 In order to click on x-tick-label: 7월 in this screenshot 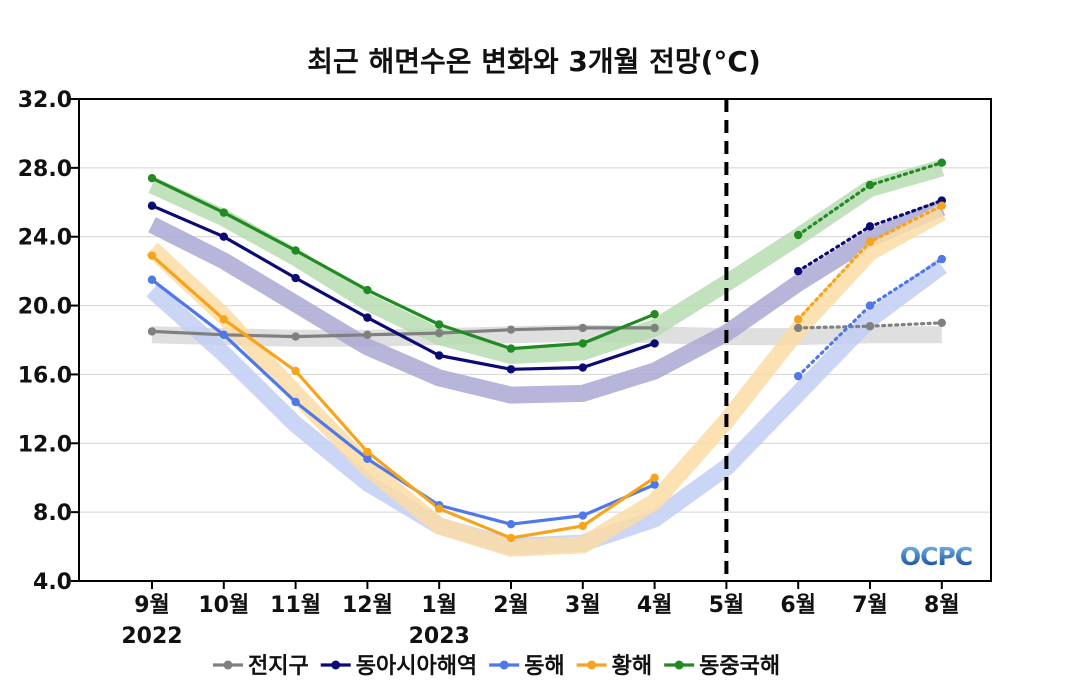, I will do `click(870, 605)`.